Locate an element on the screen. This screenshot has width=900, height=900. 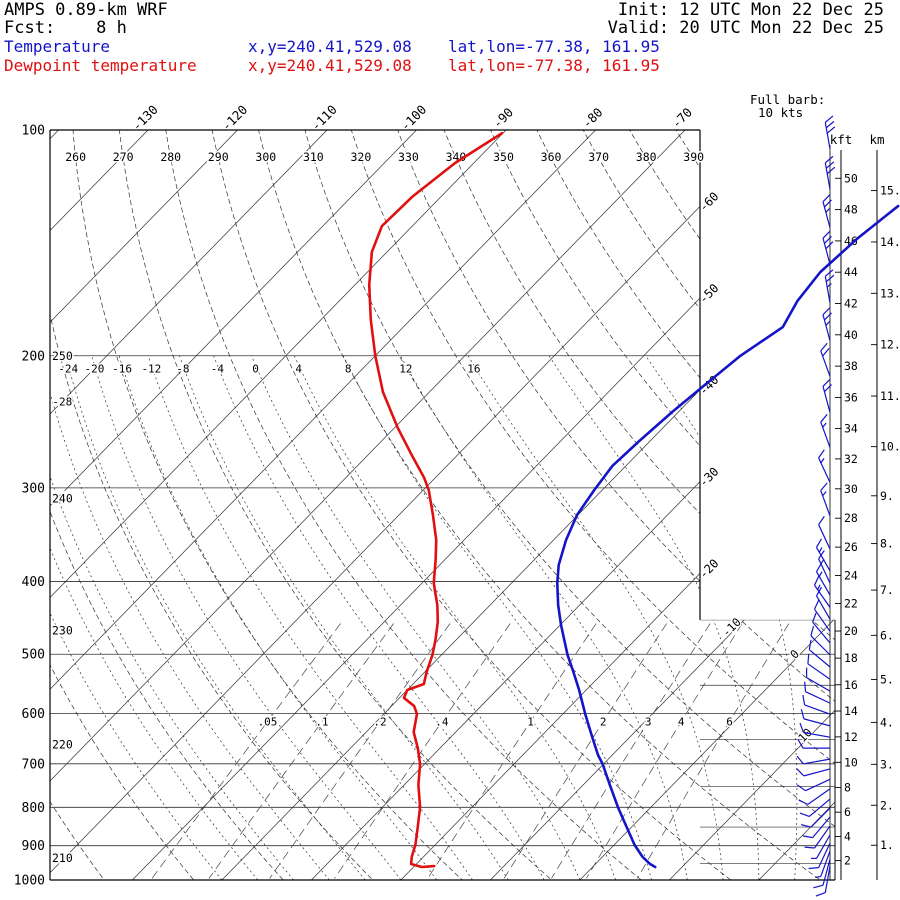
kft-label: 46 is located at coordinates (851, 241).